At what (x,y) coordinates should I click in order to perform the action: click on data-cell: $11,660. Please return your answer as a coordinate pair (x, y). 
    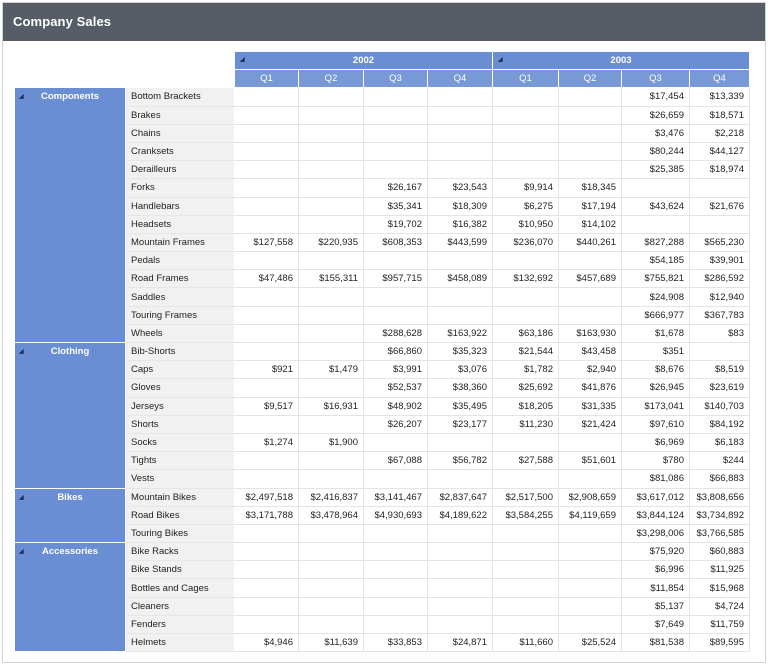
    Looking at the image, I should click on (525, 642).